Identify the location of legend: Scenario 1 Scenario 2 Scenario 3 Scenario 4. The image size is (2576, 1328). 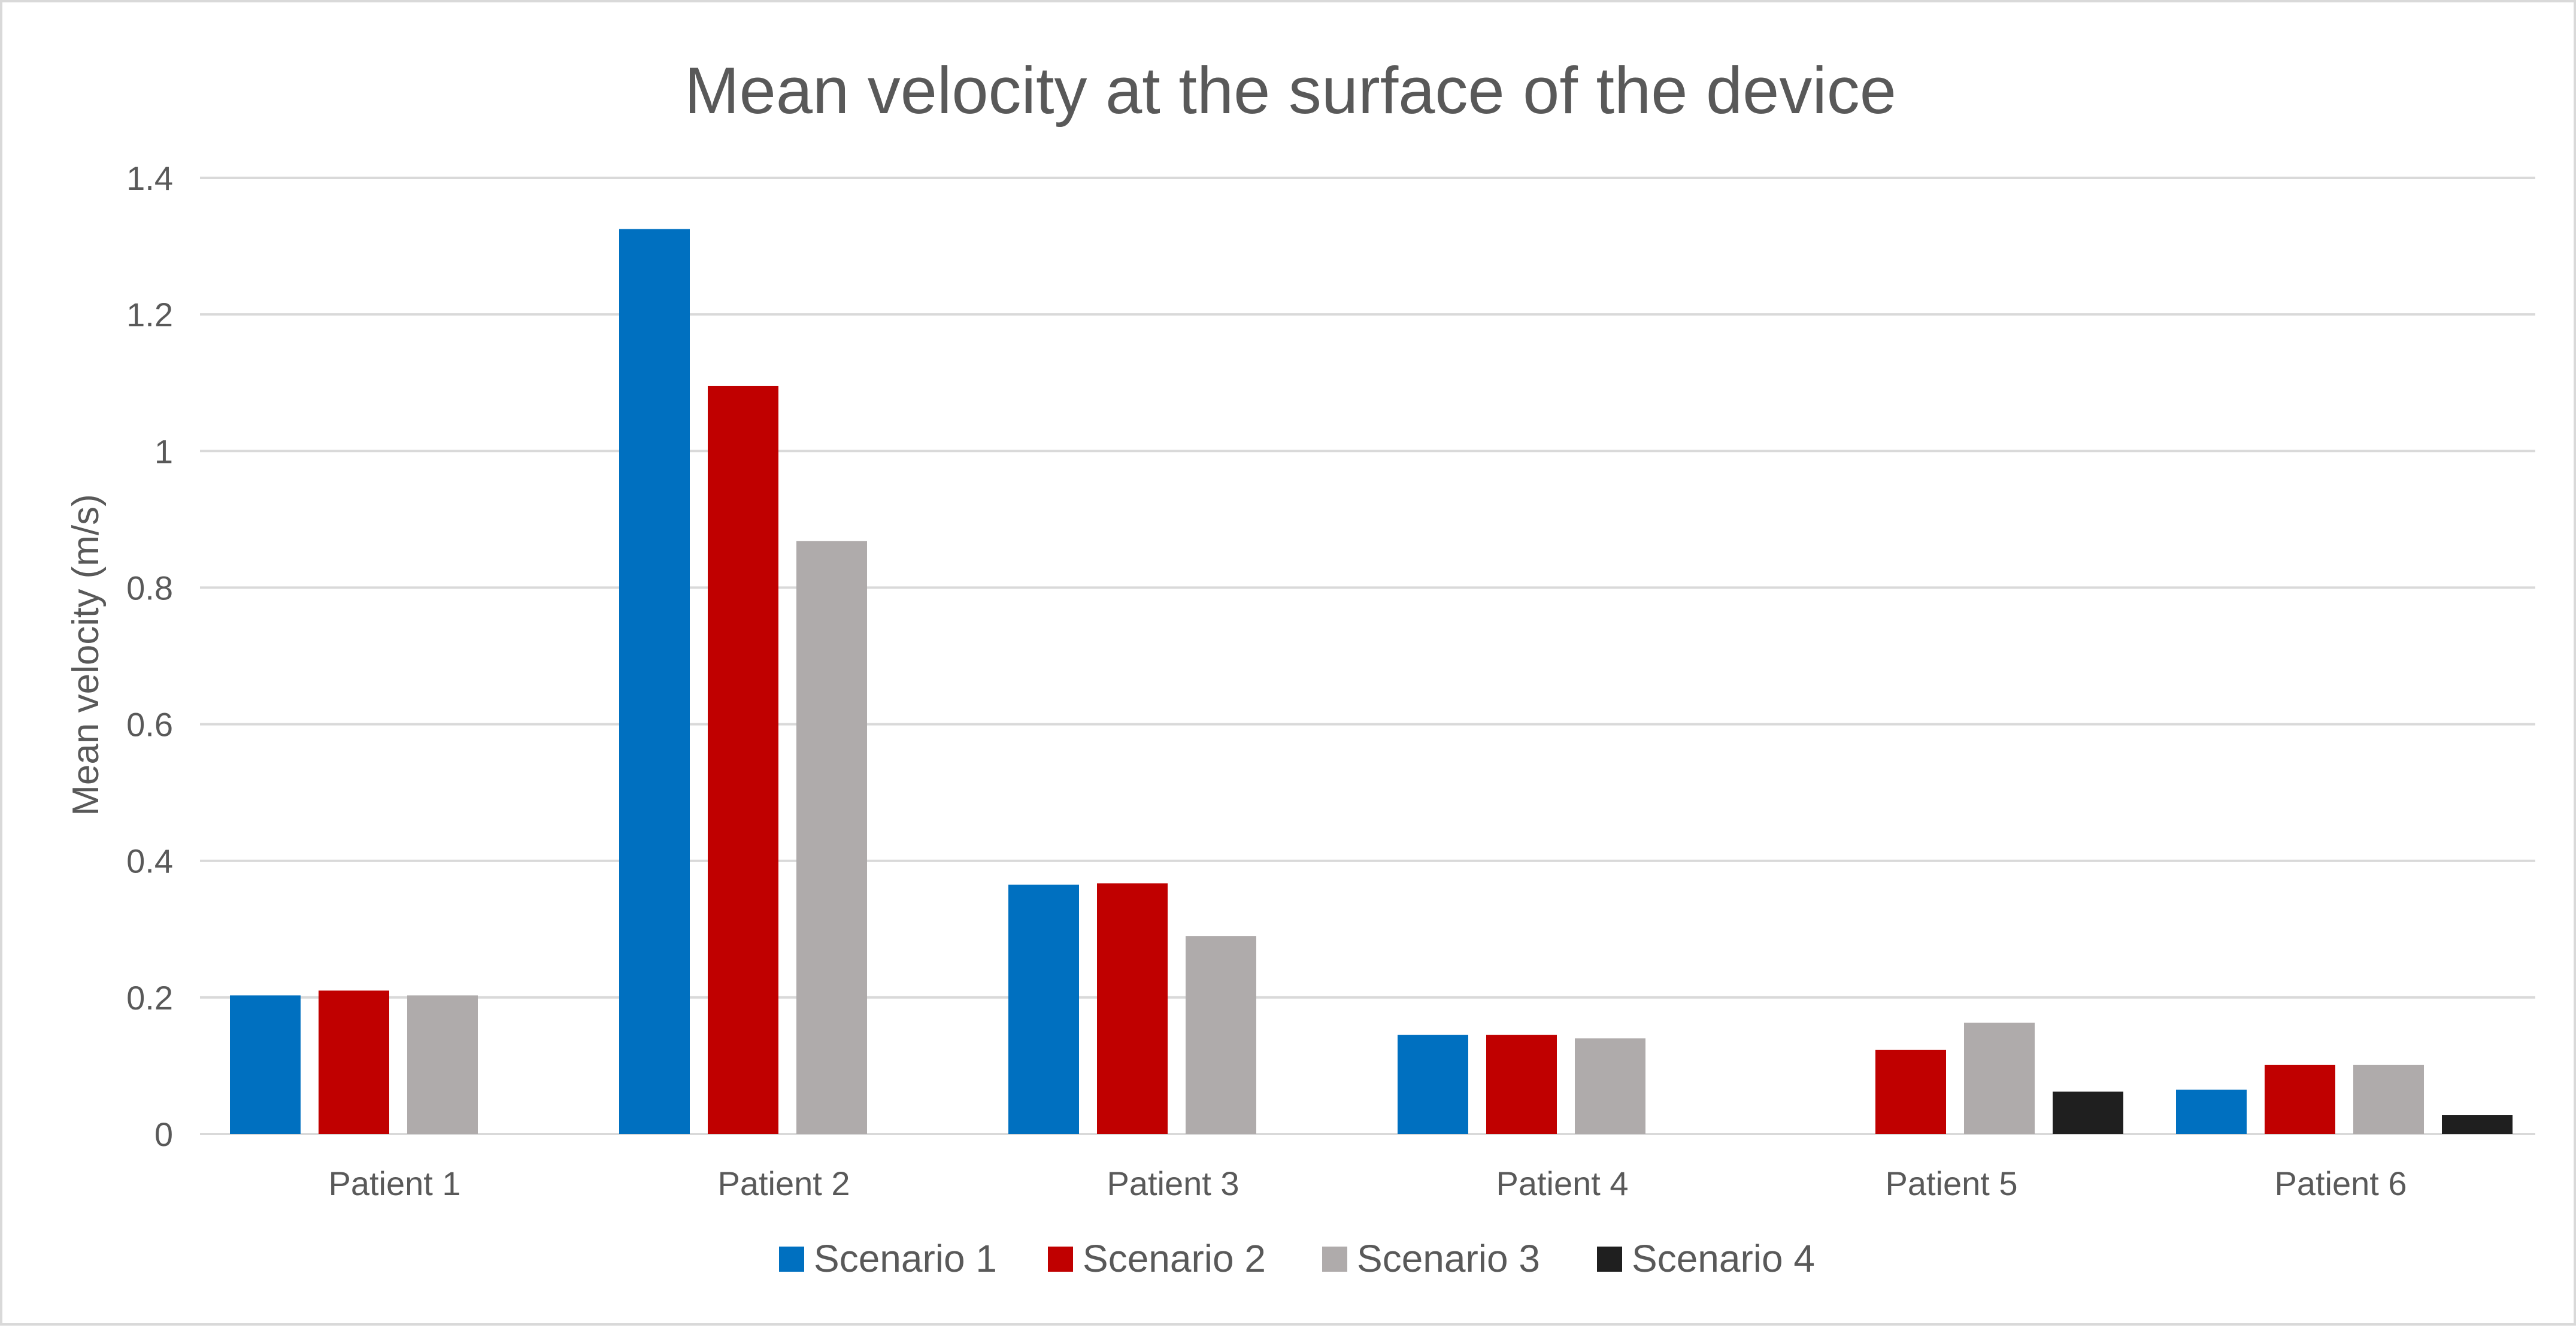
(1297, 1258).